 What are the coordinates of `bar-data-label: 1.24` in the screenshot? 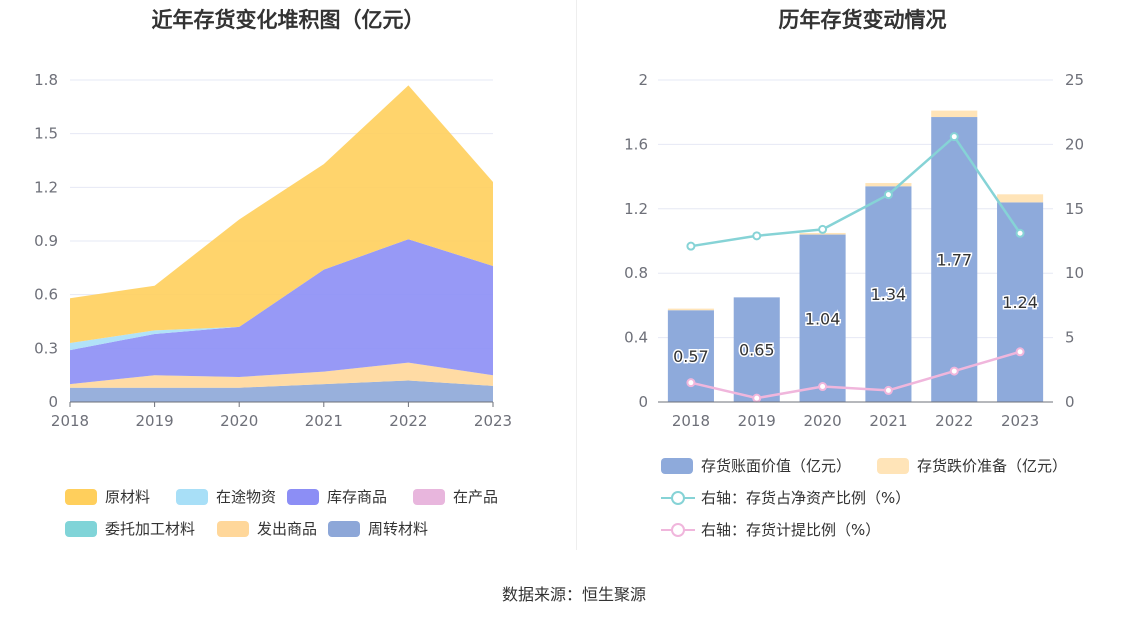 It's located at (1020, 302).